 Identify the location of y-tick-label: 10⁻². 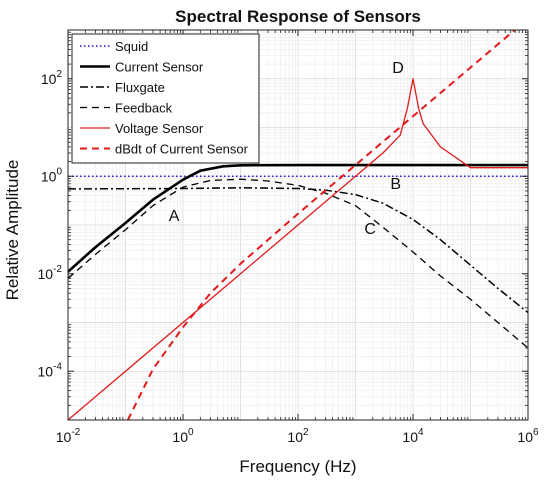
(50, 273).